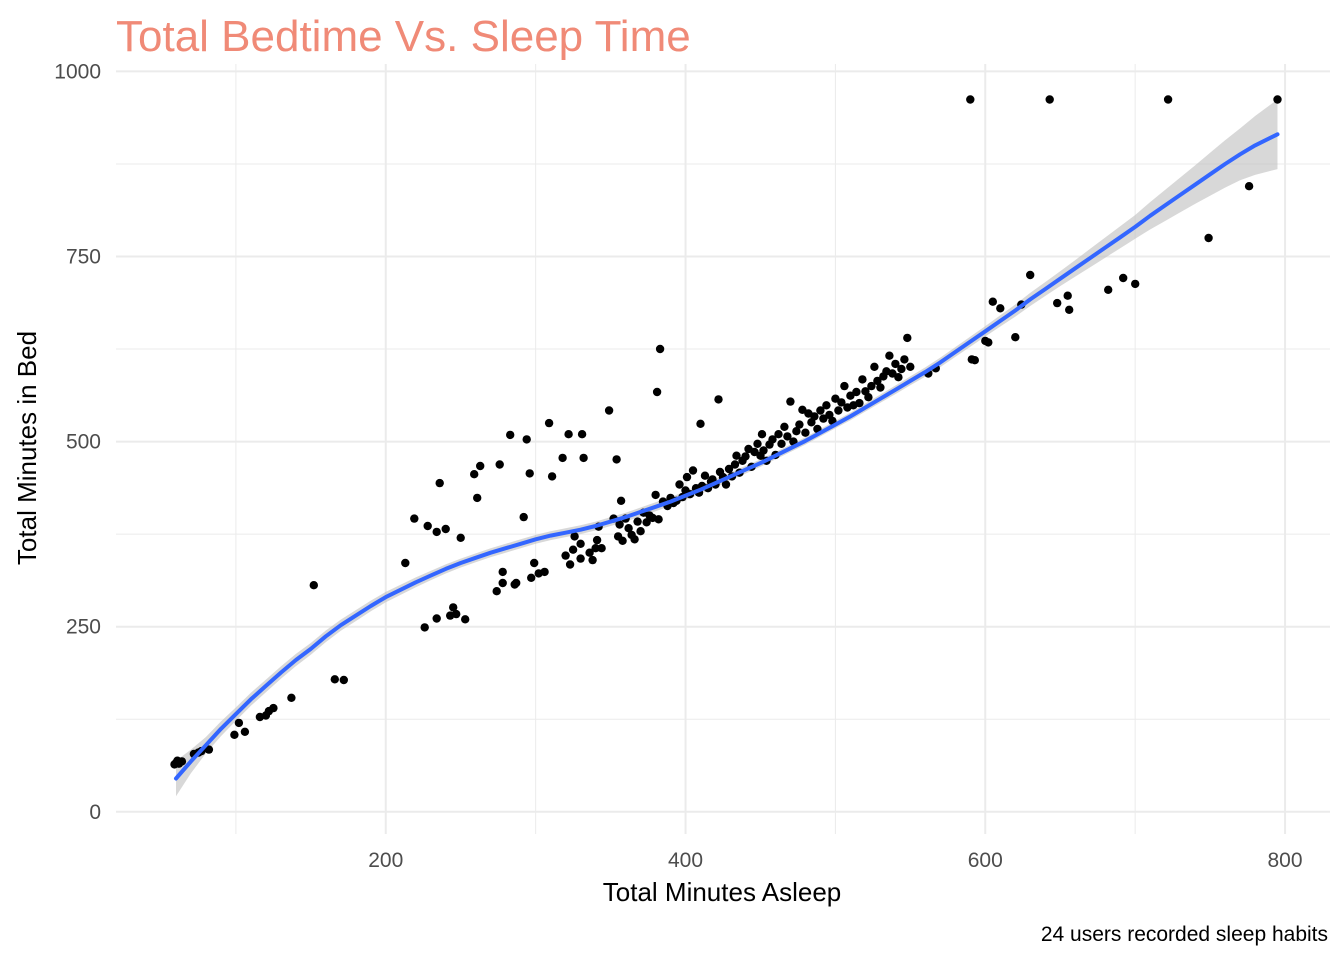 Image resolution: width=1344 pixels, height=965 pixels. Describe the element at coordinates (83, 257) in the screenshot. I see `y-tick-label: 750` at that location.